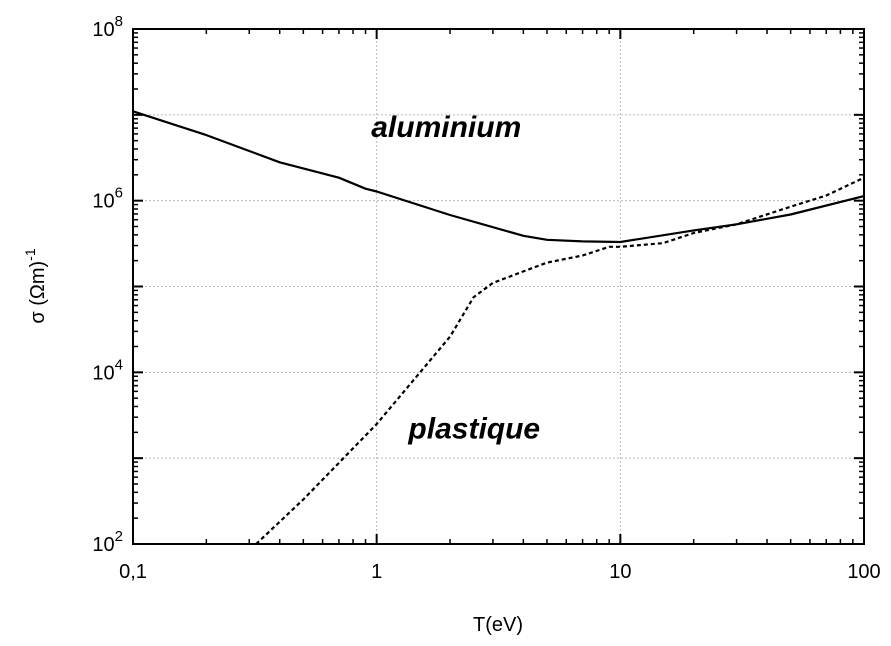  What do you see at coordinates (133, 572) in the screenshot?
I see `x-tick-label: 0,1` at bounding box center [133, 572].